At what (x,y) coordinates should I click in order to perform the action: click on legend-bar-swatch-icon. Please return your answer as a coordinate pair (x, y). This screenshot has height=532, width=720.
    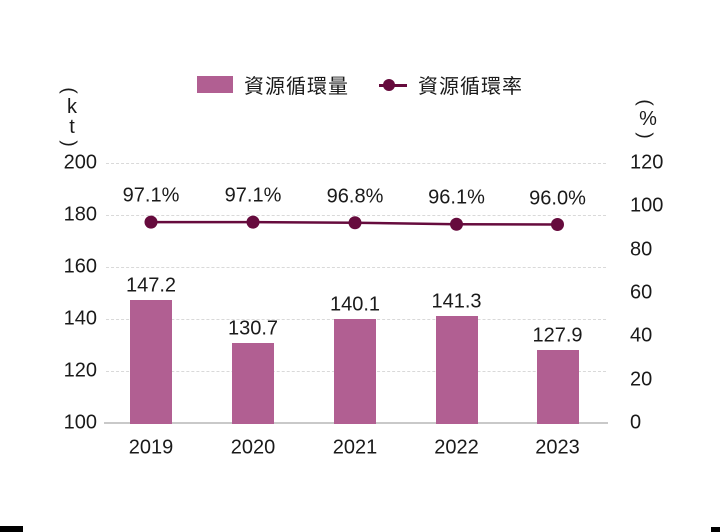
    Looking at the image, I should click on (215, 84).